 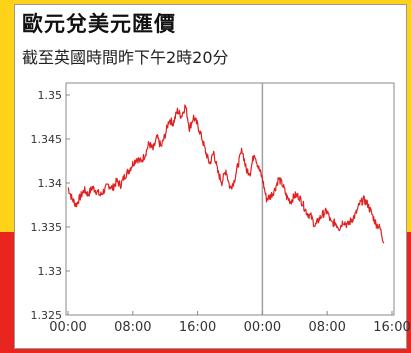 I want to click on y-tick-label: 1.34, so click(x=50, y=183).